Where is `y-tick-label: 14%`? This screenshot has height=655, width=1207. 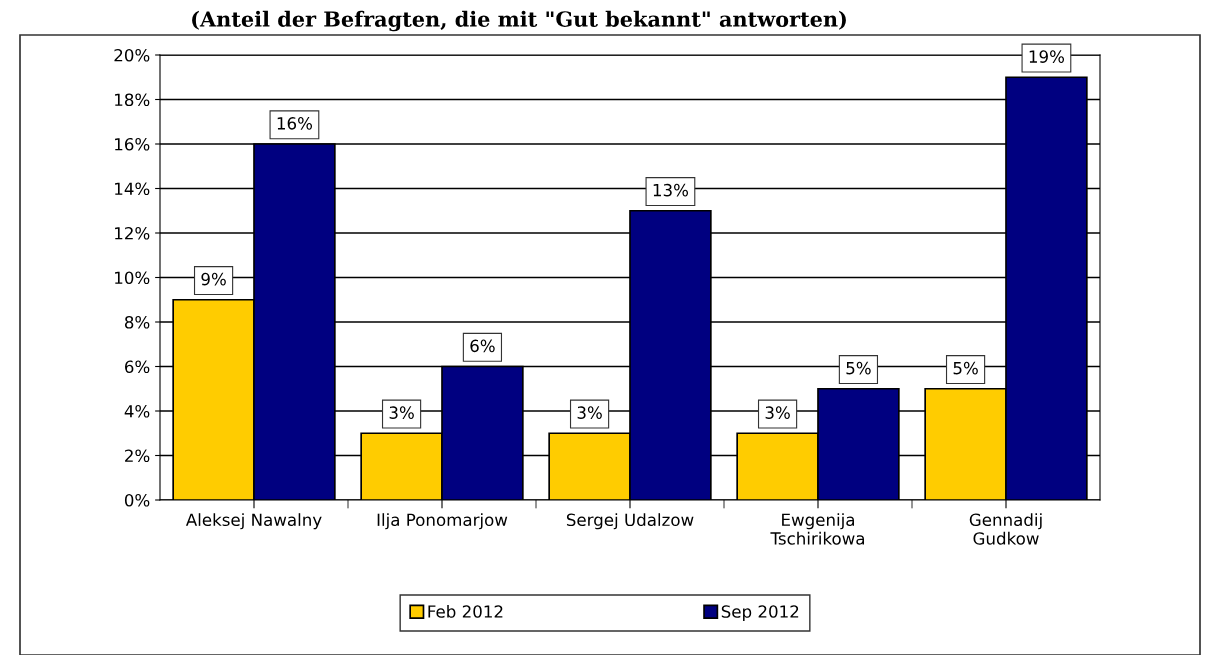 y-tick-label: 14% is located at coordinates (132, 189).